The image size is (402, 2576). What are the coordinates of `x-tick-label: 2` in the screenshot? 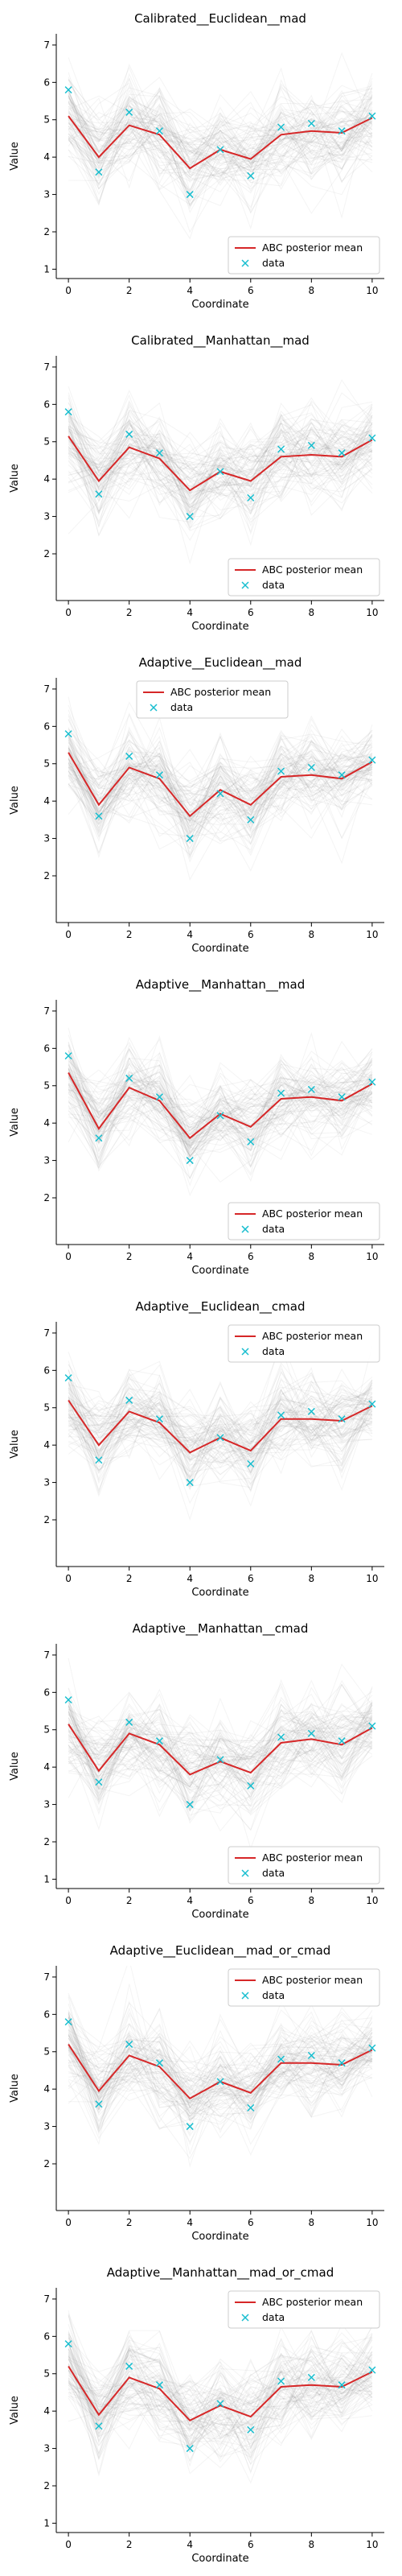 It's located at (129, 1256).